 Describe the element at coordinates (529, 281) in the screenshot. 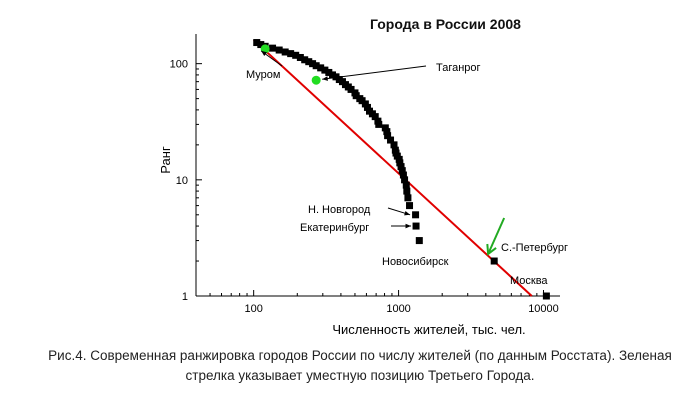

I see `city-label: Москва` at that location.